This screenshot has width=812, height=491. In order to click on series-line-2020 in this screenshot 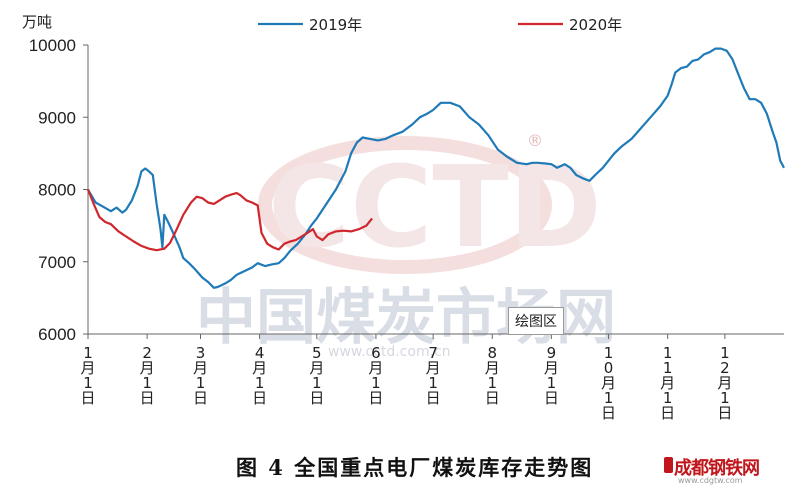, I will do `click(229, 220)`.